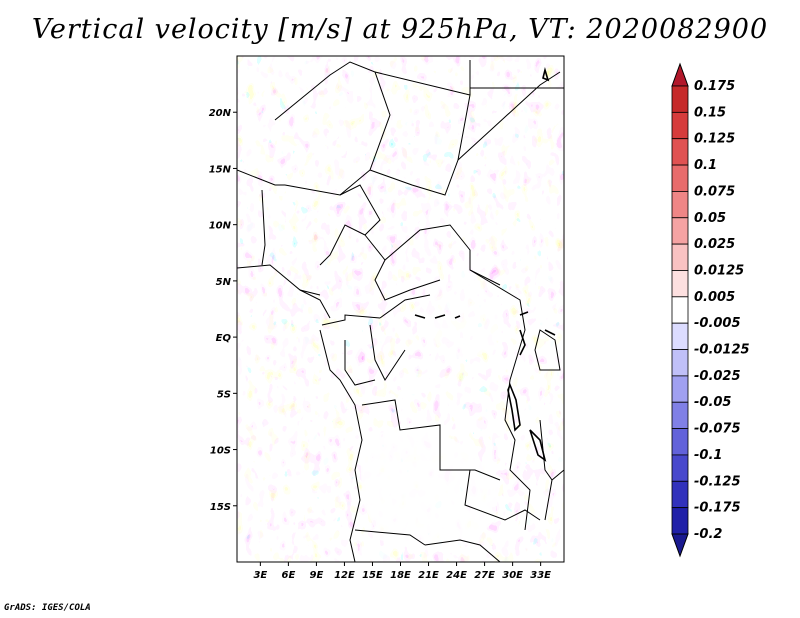 The height and width of the screenshot is (618, 800). Describe the element at coordinates (400, 575) in the screenshot. I see `lon-label: 18E` at that location.